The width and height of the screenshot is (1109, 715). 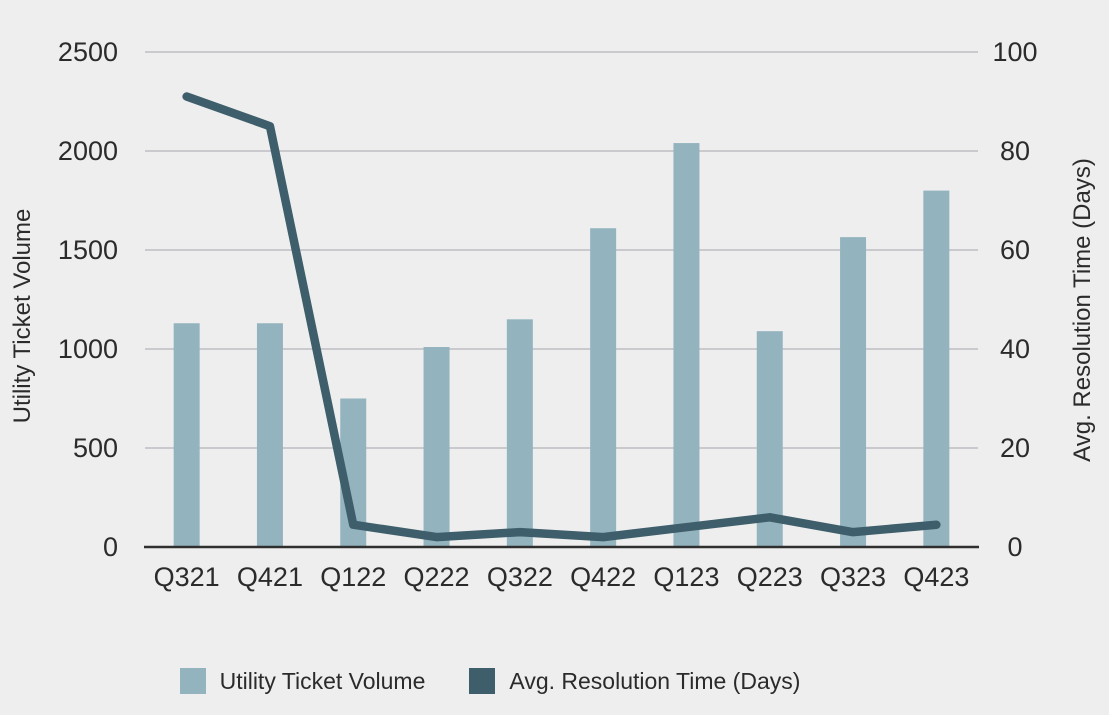 I want to click on left-axis-tick-2500: 2500, so click(x=87, y=52).